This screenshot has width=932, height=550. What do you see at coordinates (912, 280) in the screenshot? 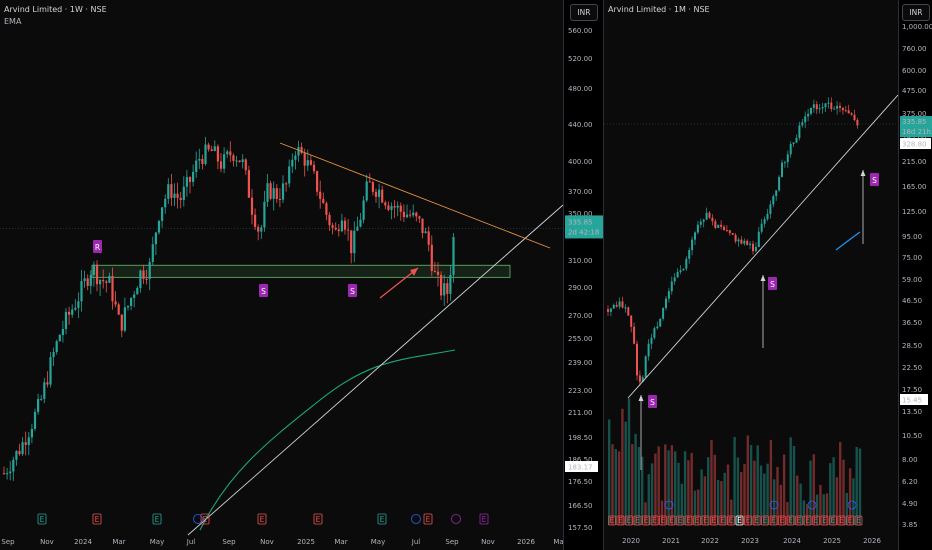
I see `price-tick: 59.00` at bounding box center [912, 280].